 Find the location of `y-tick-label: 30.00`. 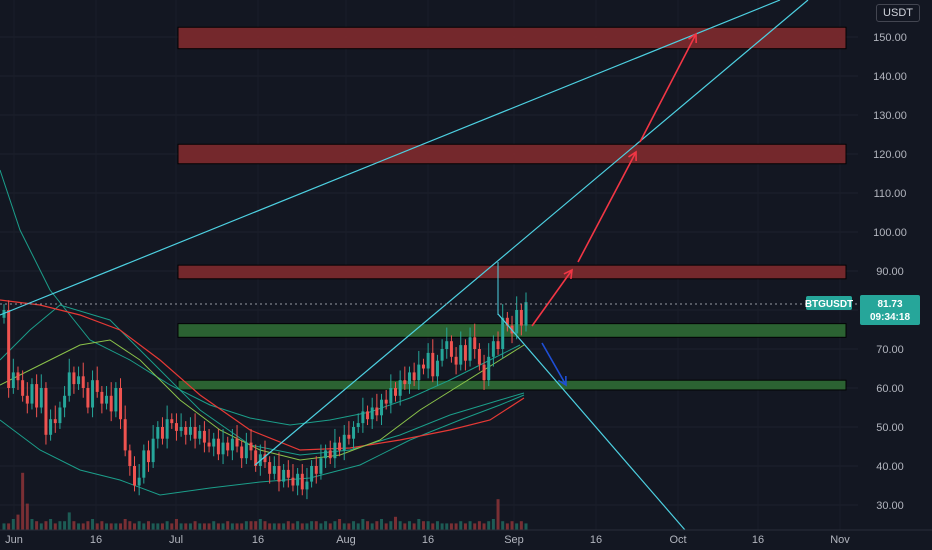

y-tick-label: 30.00 is located at coordinates (890, 506).